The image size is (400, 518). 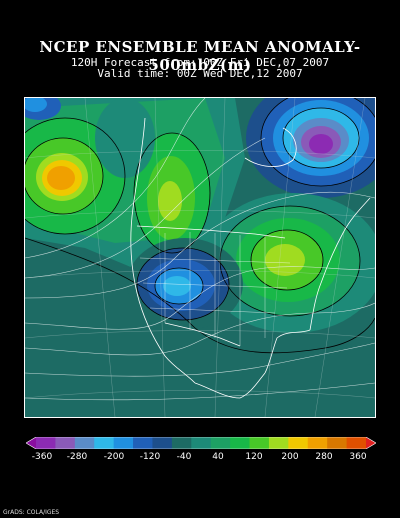 What do you see at coordinates (114, 457) in the screenshot?
I see `colorbar-label: -200` at bounding box center [114, 457].